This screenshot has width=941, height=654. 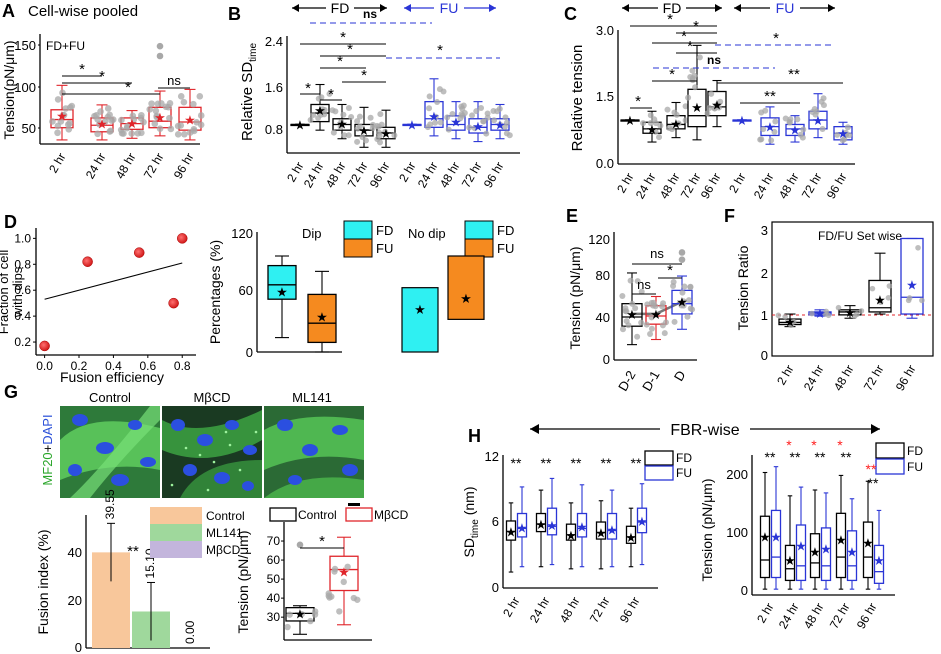 I want to click on legend-fu: FU, so click(x=505, y=248).